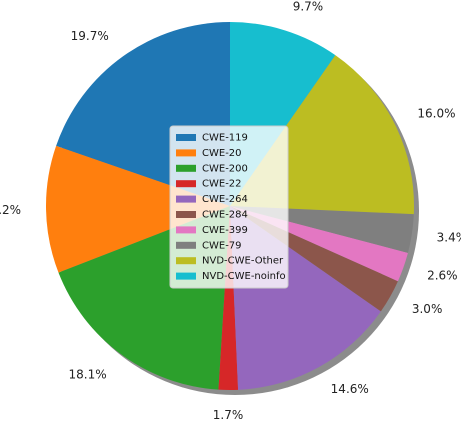 Image resolution: width=461 pixels, height=427 pixels. Describe the element at coordinates (449, 237) in the screenshot. I see `percent-label-cwe-79: 3.4%` at that location.